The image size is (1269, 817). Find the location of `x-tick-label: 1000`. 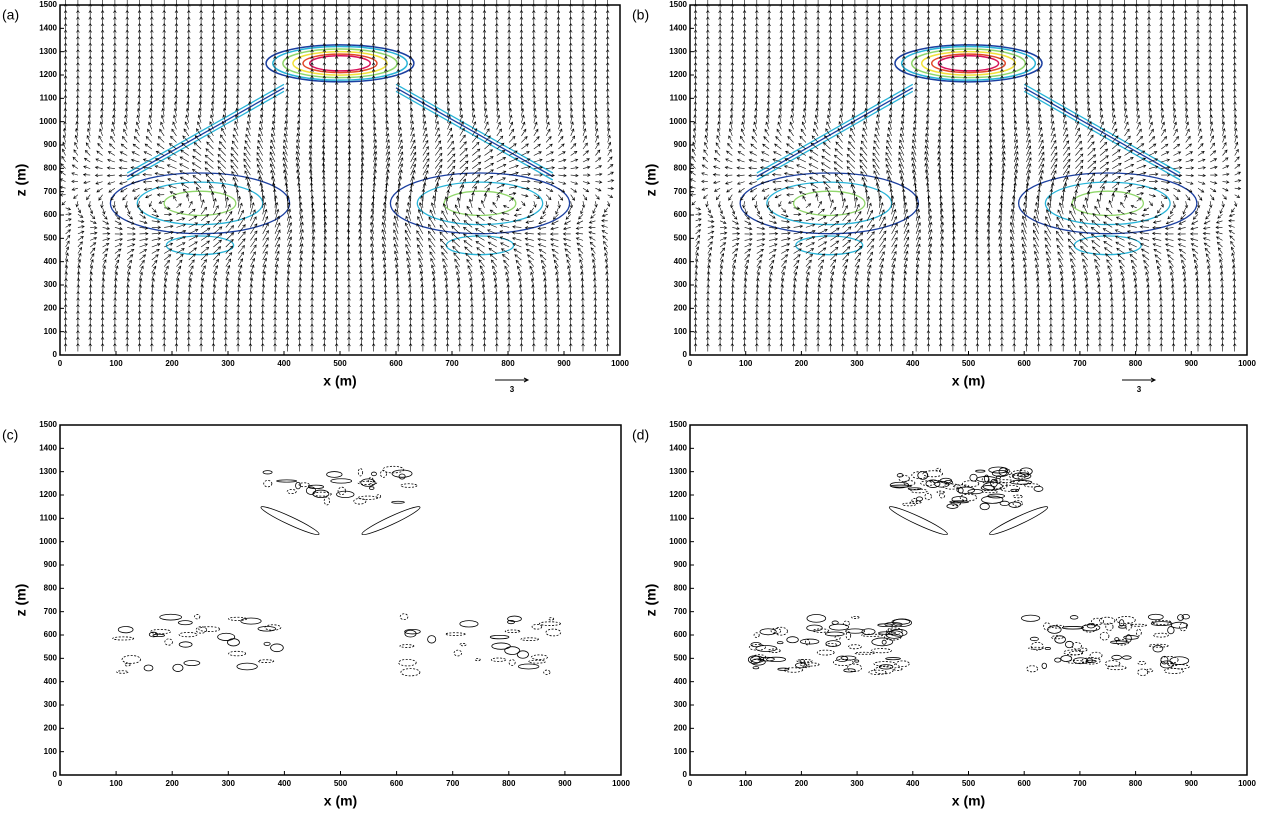

x-tick-label: 1000 is located at coordinates (1247, 783).